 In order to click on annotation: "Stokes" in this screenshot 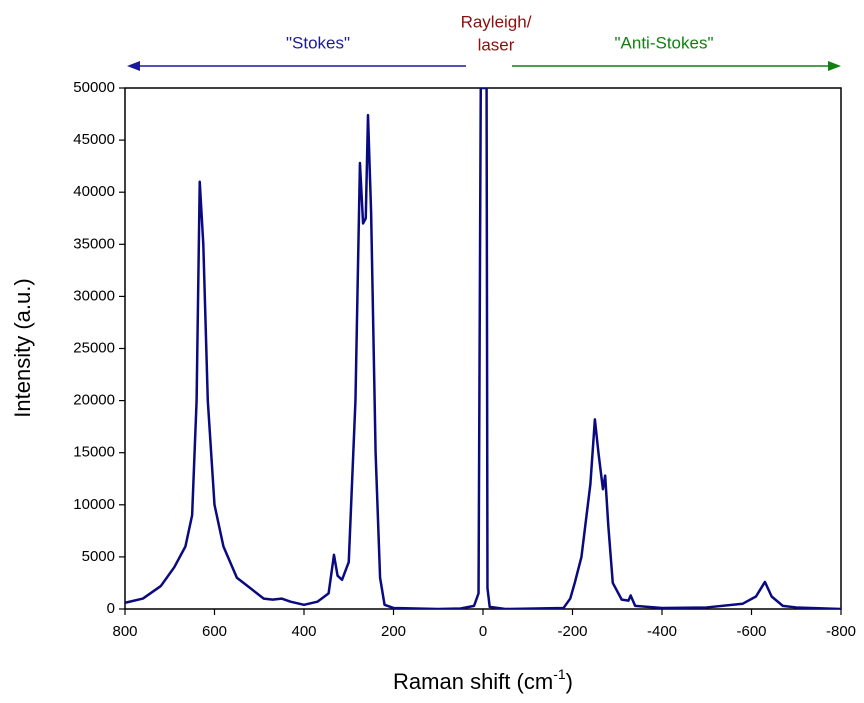, I will do `click(318, 42)`.